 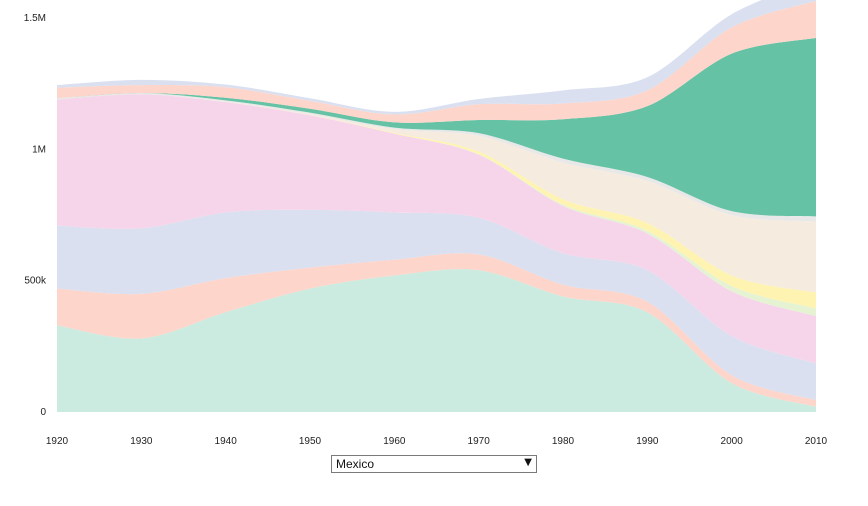 I want to click on x-tick-label: 1970, so click(x=479, y=441).